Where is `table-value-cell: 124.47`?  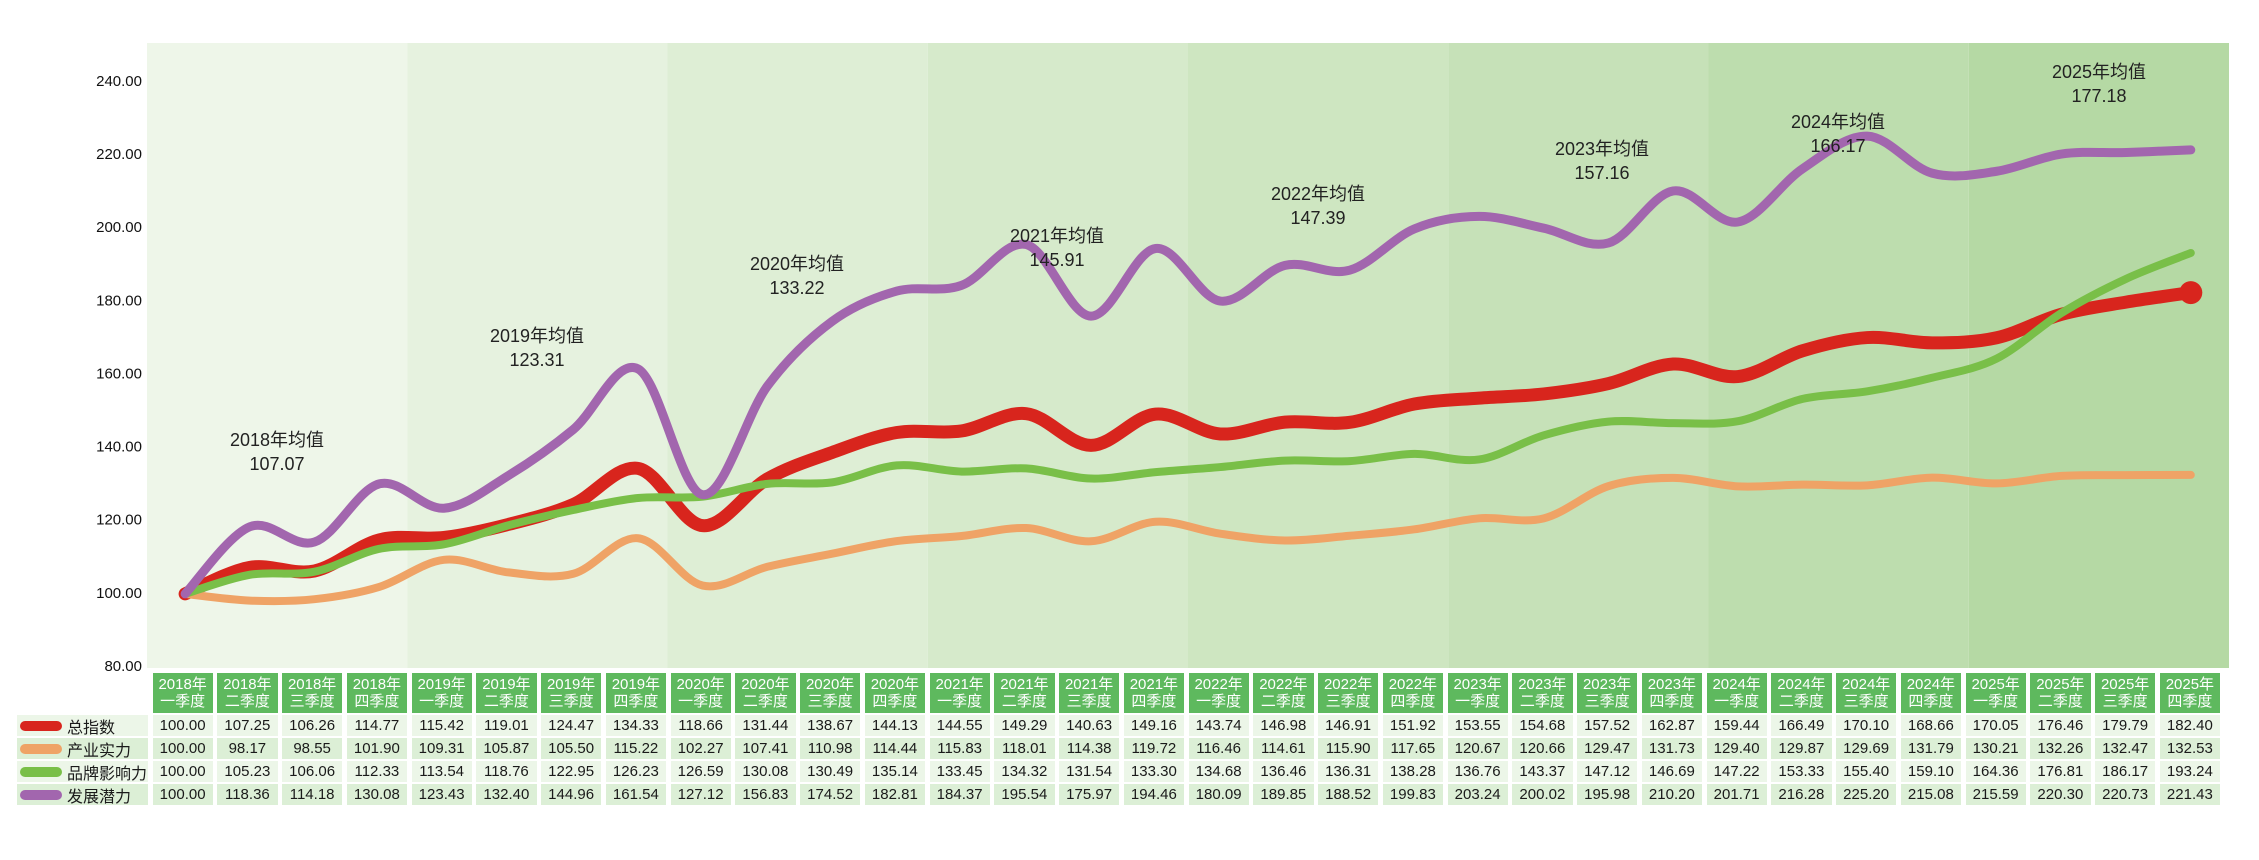 table-value-cell: 124.47 is located at coordinates (571, 725).